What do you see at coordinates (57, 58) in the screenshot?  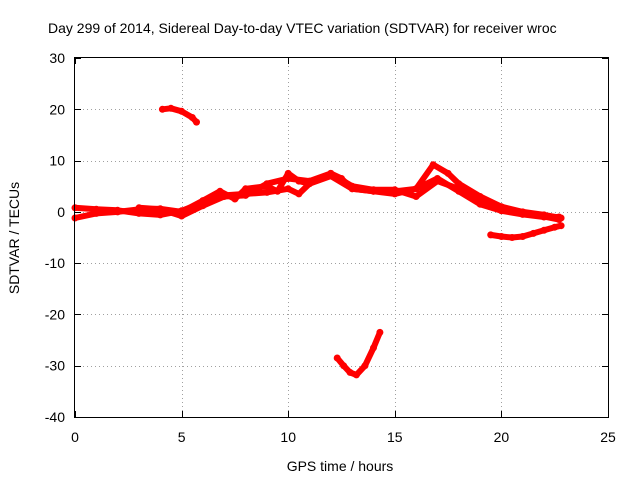 I see `y-tick-label: 30` at bounding box center [57, 58].